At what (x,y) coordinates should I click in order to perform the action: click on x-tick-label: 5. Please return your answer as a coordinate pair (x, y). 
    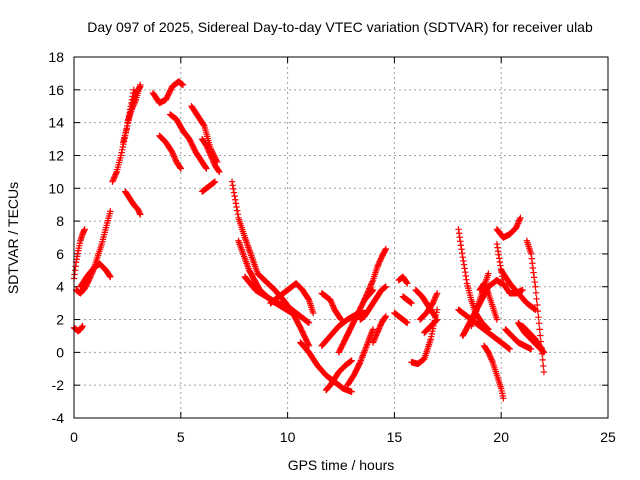
    Looking at the image, I should click on (181, 437).